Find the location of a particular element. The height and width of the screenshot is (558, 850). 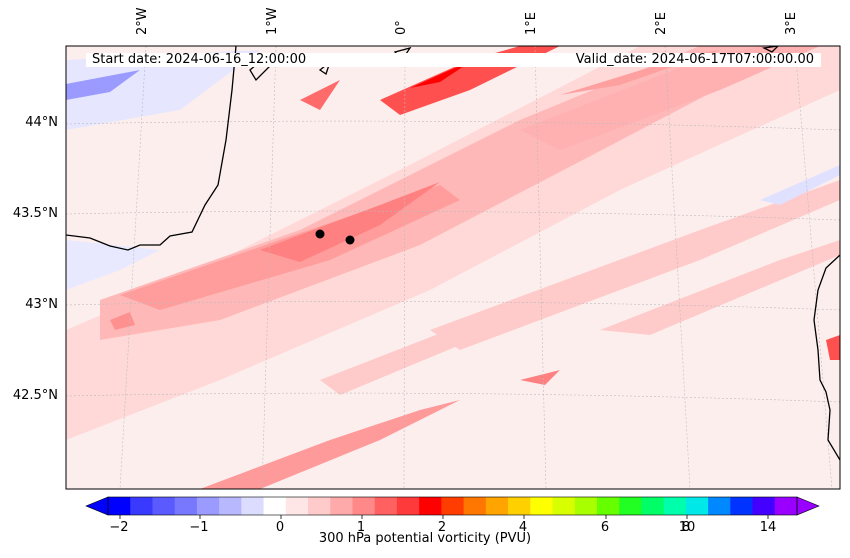

colorbar-label: 300 hPa potential vorticity (PVU) is located at coordinates (425, 538).